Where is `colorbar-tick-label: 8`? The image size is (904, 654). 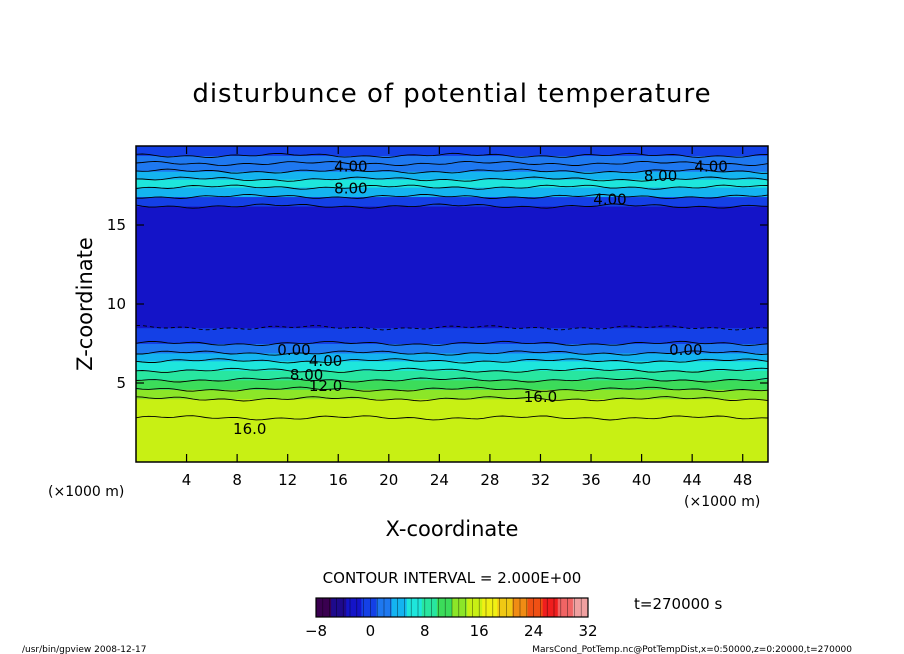 colorbar-tick-label: 8 is located at coordinates (425, 631).